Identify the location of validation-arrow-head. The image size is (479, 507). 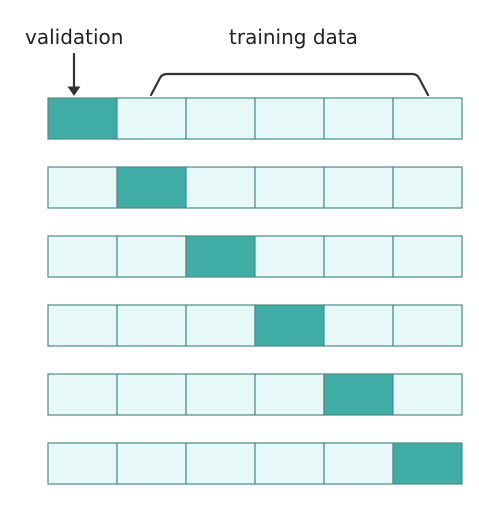
(74, 91).